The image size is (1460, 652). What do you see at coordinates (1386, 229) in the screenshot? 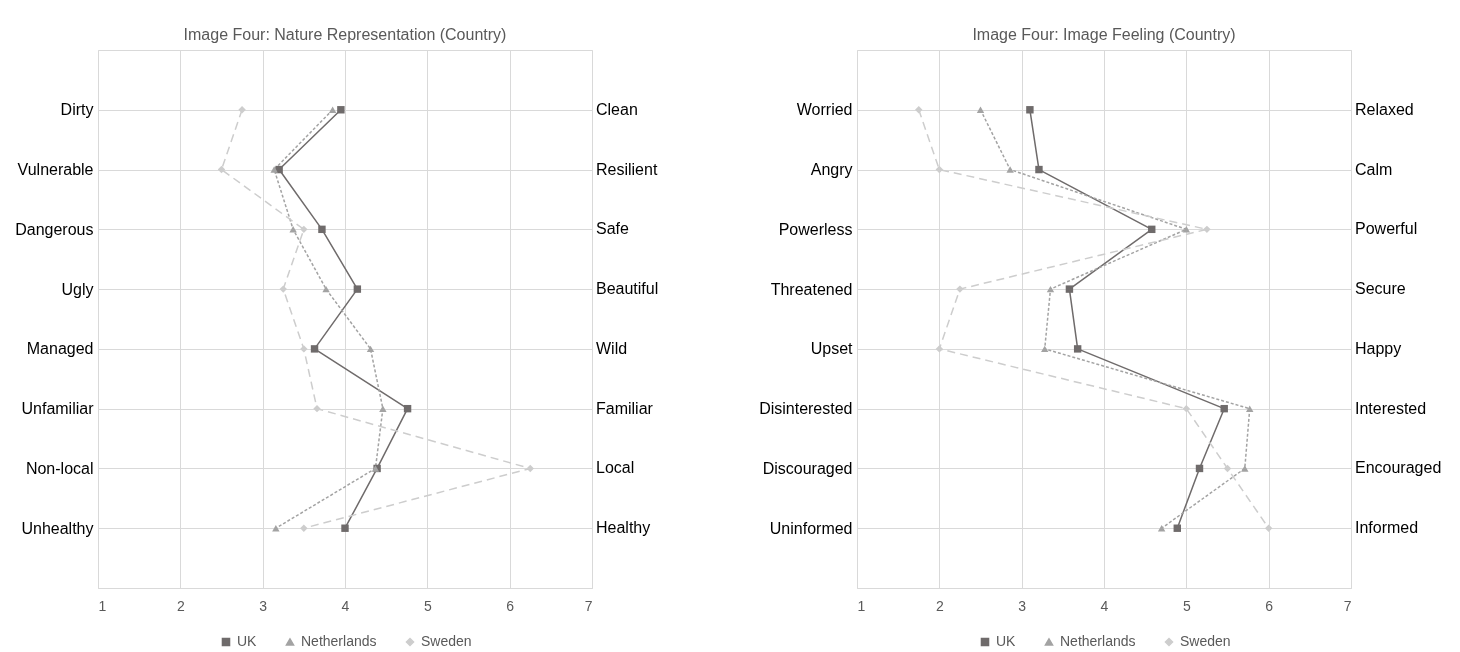
I see `y2-tick-label: Powerful` at bounding box center [1386, 229].